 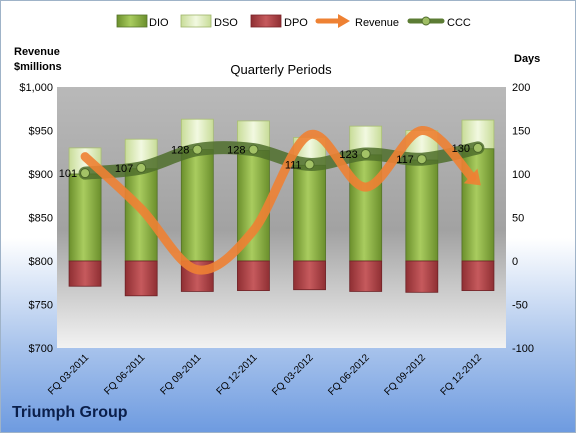 I want to click on left-tick-label: $900, so click(x=41, y=175).